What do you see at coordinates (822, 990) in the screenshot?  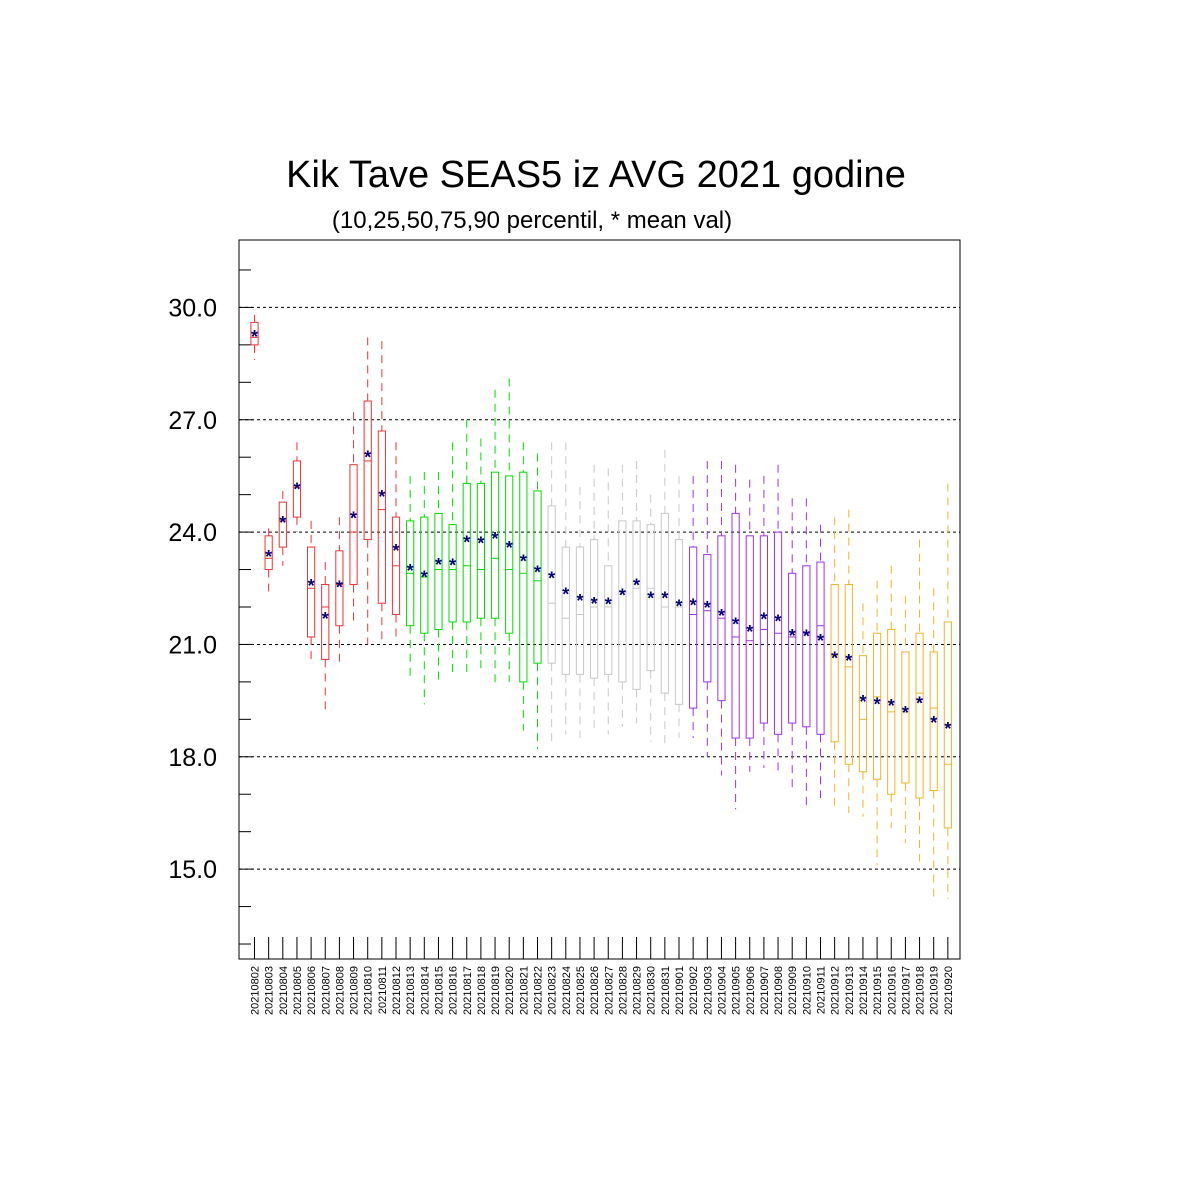 I see `x-tick-label: 20210911` at bounding box center [822, 990].